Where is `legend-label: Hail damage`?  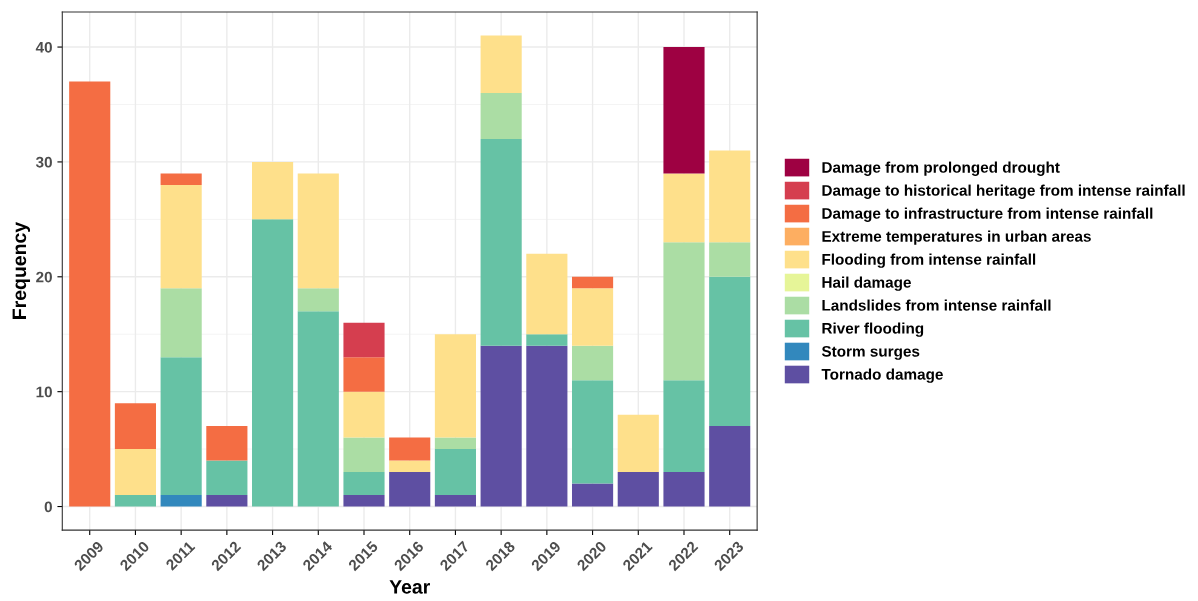
legend-label: Hail damage is located at coordinates (866, 283).